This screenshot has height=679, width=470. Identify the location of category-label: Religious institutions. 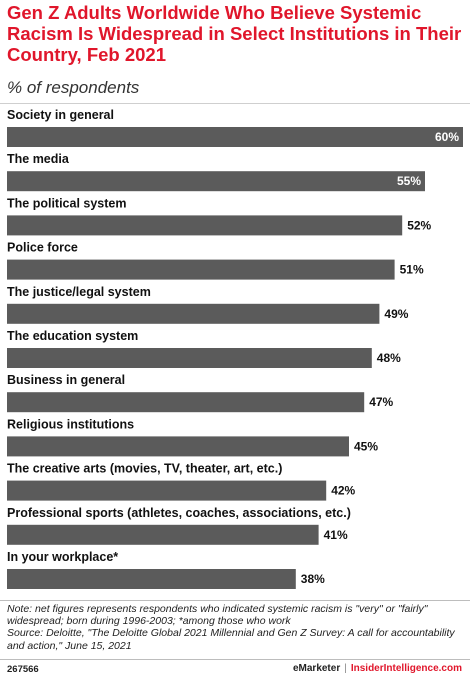
(70, 424).